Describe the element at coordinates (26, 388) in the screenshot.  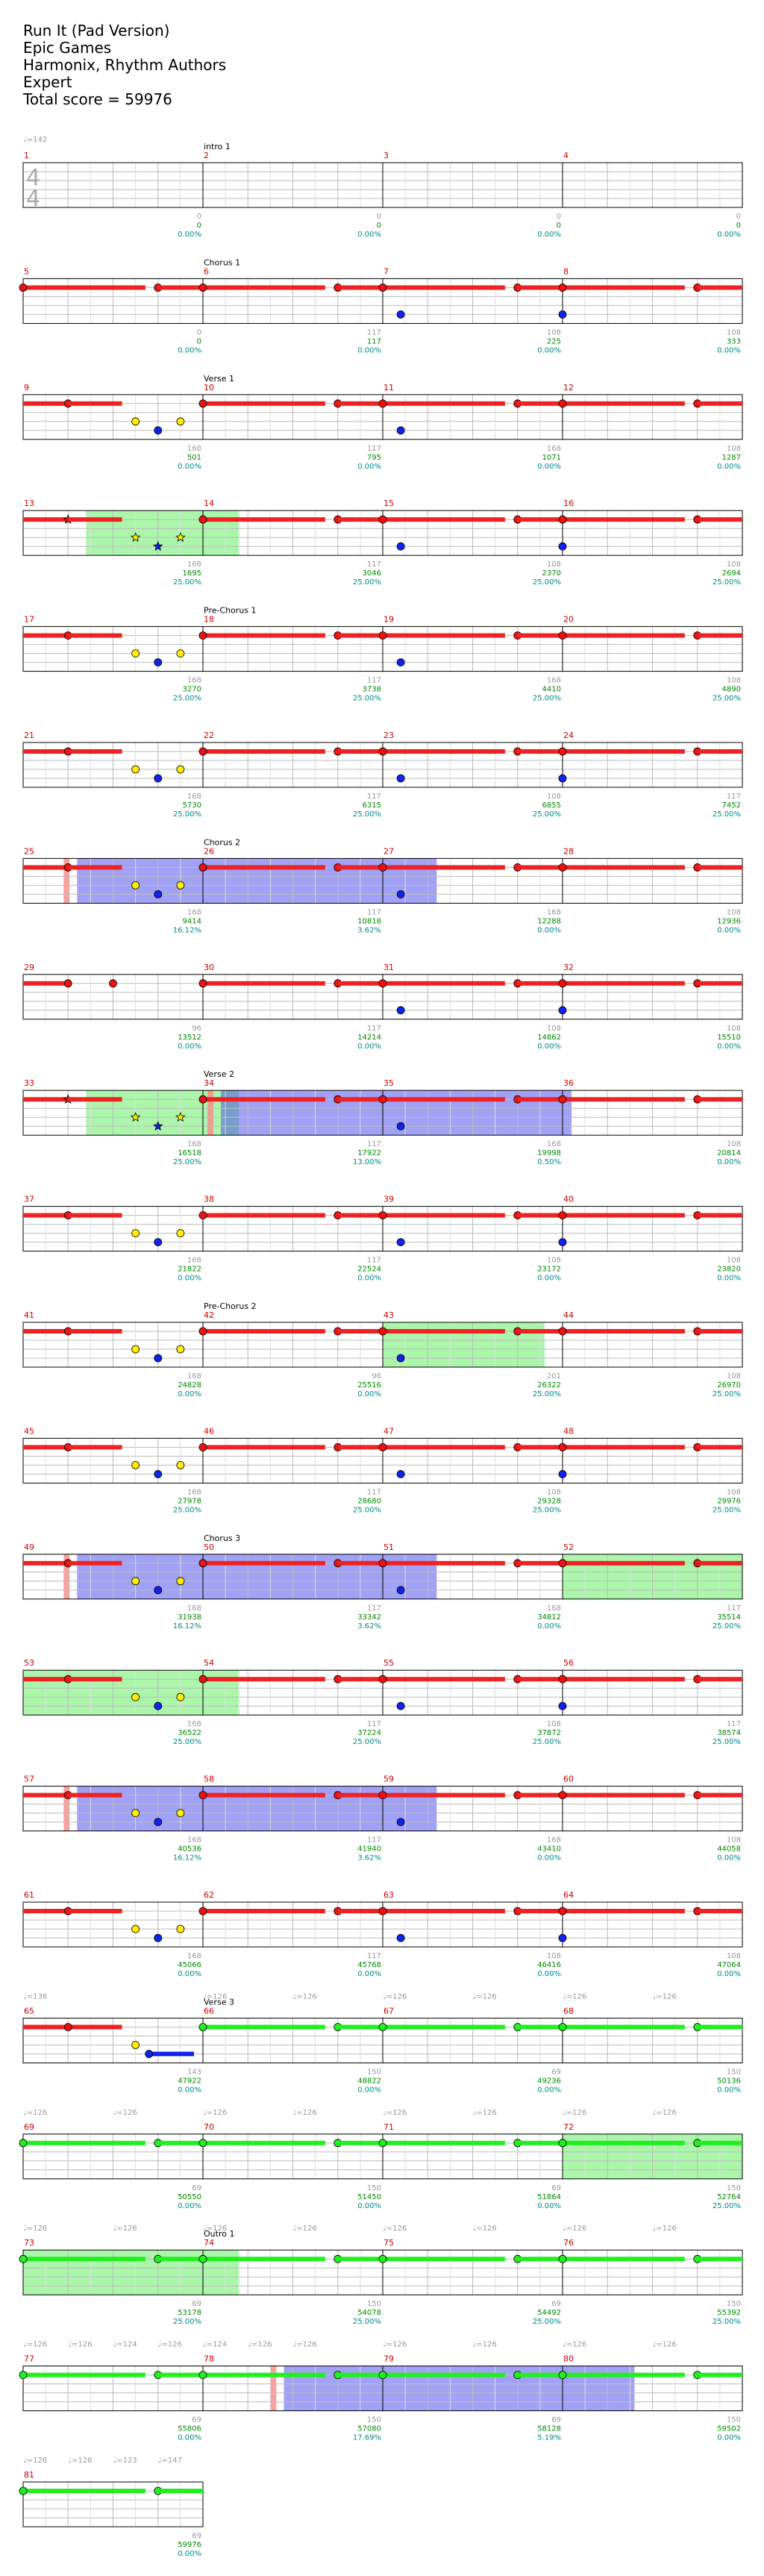
I see `measure-number: 9` at that location.